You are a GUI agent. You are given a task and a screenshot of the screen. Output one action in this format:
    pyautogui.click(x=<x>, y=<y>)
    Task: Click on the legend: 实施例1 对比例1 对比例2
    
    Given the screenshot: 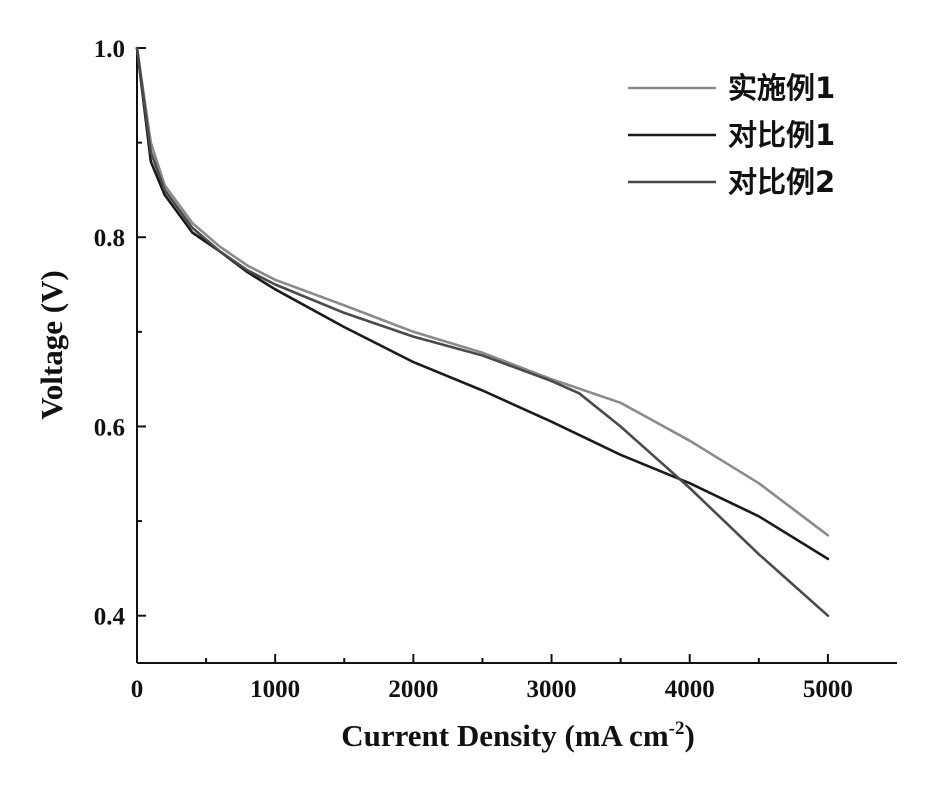 What is the action you would take?
    pyautogui.click(x=731, y=135)
    